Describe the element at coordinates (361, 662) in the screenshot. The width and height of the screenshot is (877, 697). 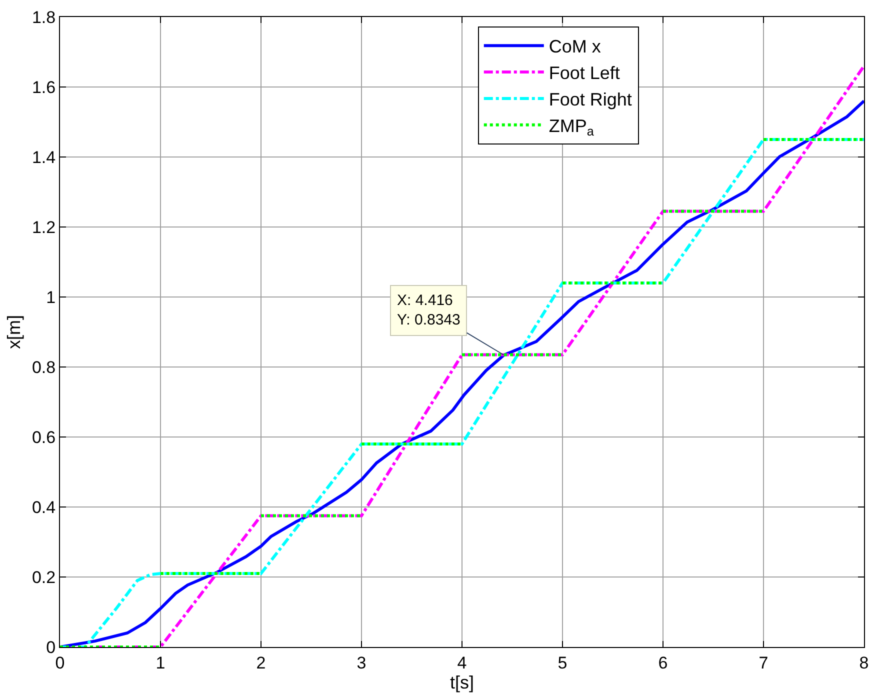
I see `x-tick-label: 3` at that location.